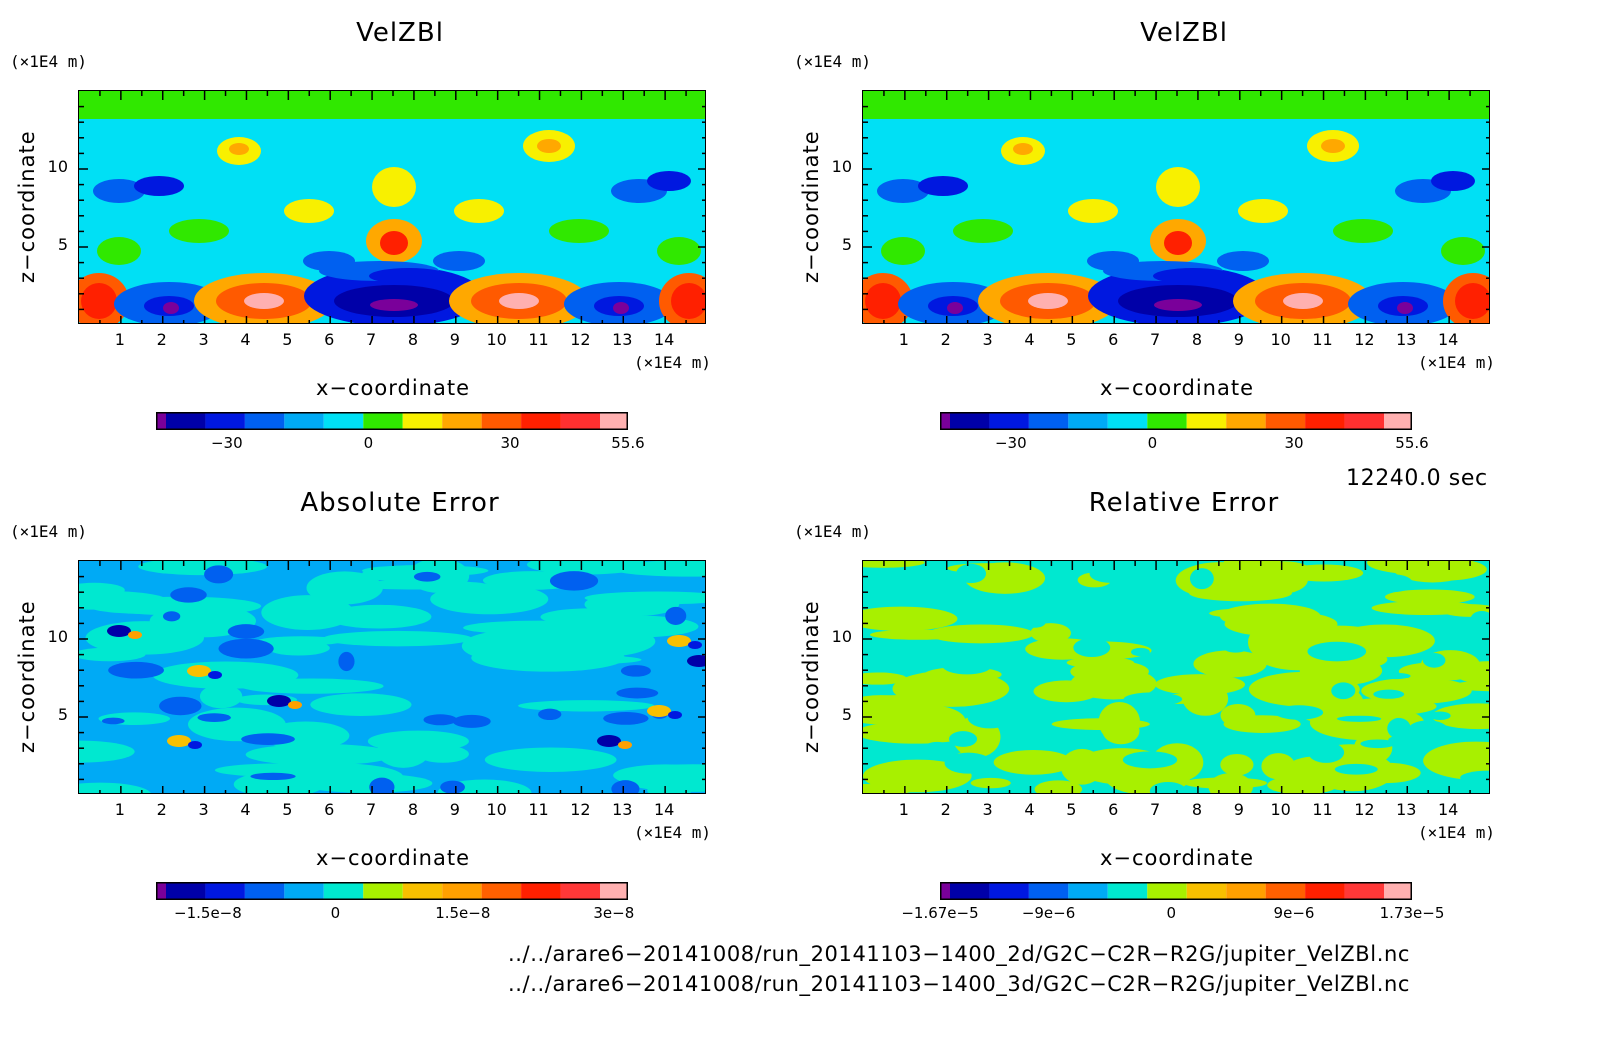 This screenshot has width=1604, height=1054. Describe the element at coordinates (287, 339) in the screenshot. I see `x-tick-label: 5` at that location.